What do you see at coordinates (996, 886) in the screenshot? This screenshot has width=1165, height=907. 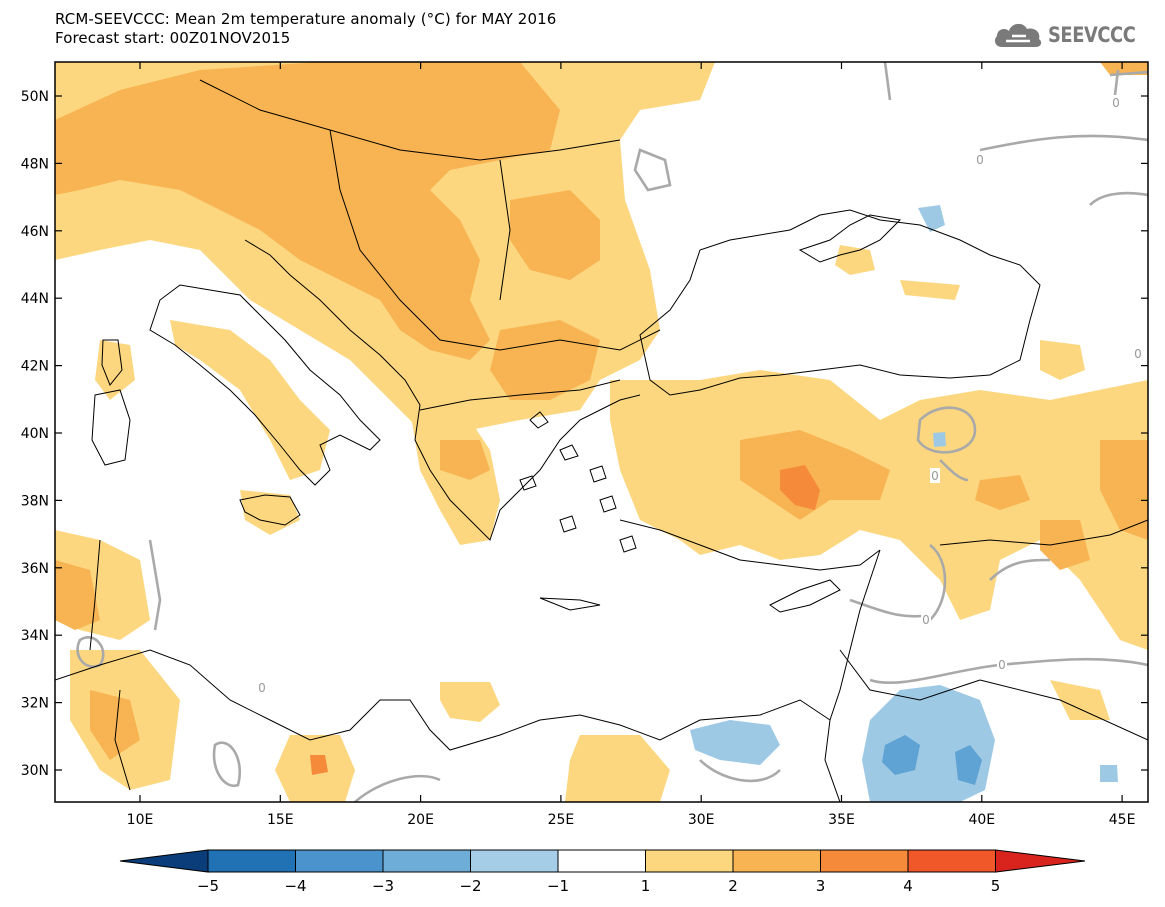 I see `colorbar-label: 5` at bounding box center [996, 886].